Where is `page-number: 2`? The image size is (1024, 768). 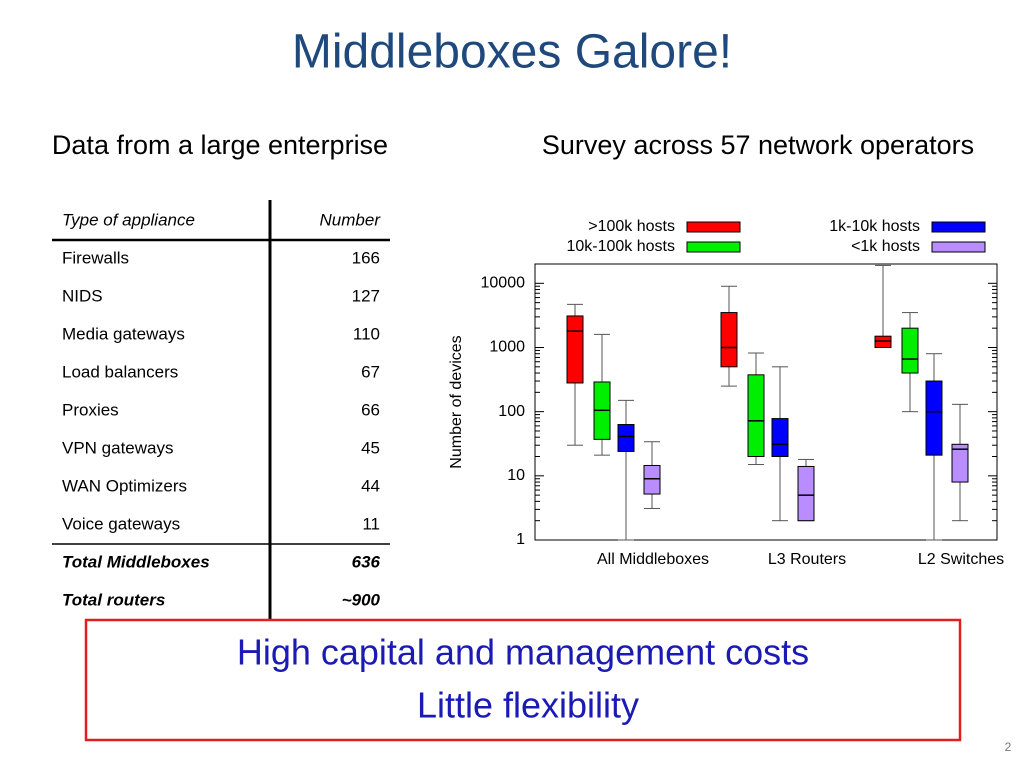 page-number: 2 is located at coordinates (1008, 747).